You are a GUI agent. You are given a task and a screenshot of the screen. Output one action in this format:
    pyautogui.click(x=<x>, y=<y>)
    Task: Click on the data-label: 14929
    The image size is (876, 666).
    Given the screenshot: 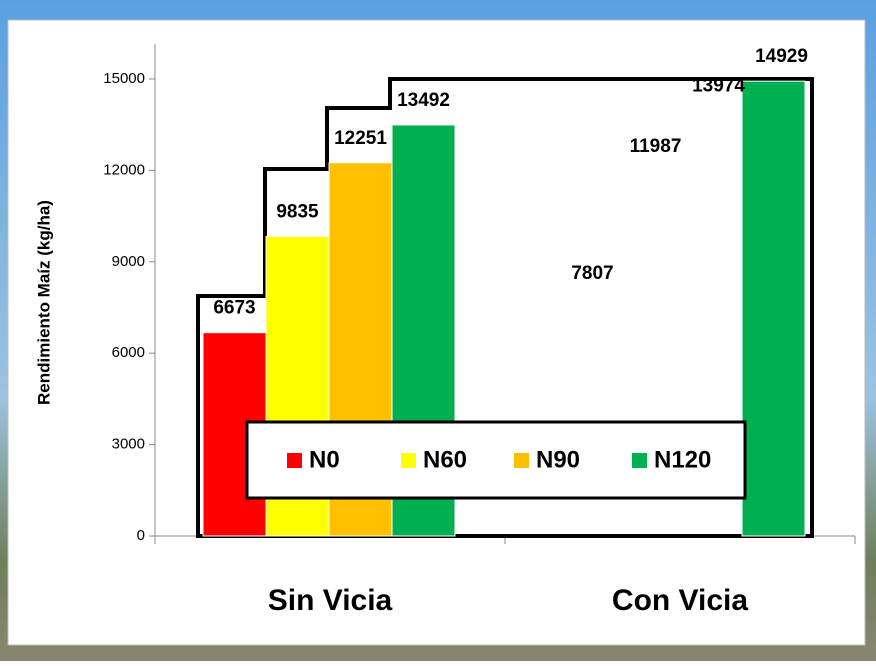 What is the action you would take?
    pyautogui.click(x=781, y=56)
    